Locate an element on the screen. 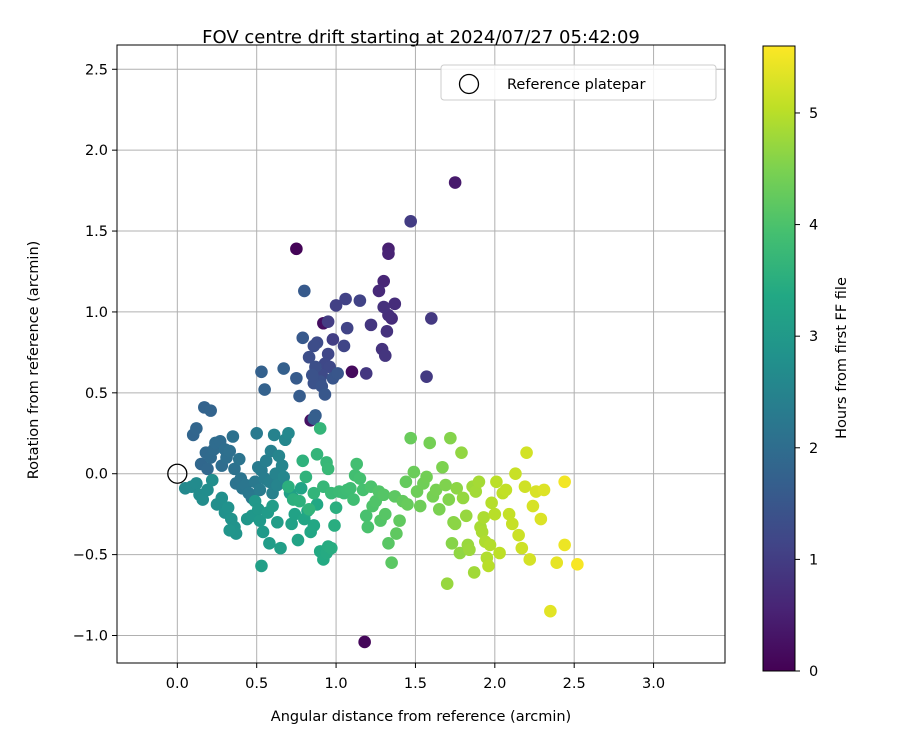 This screenshot has height=750, width=900. colorbar-ticks: 0 1 2 3 4 5 is located at coordinates (806, 393).